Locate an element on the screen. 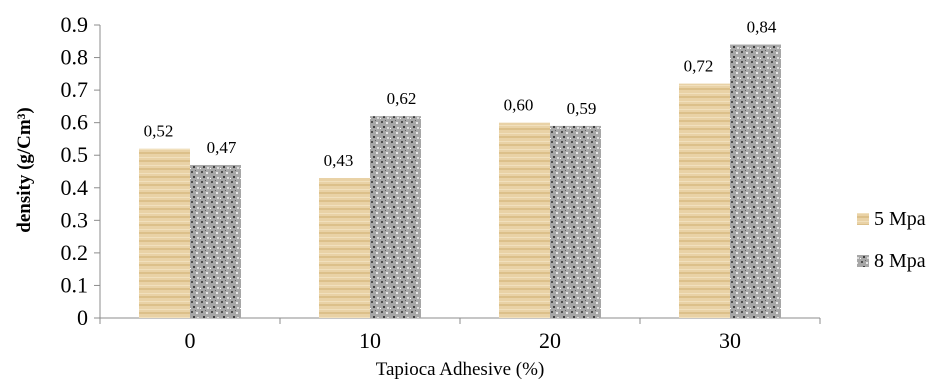 Image resolution: width=949 pixels, height=380 pixels. y-tick-label: 0.7 is located at coordinates (75, 89).